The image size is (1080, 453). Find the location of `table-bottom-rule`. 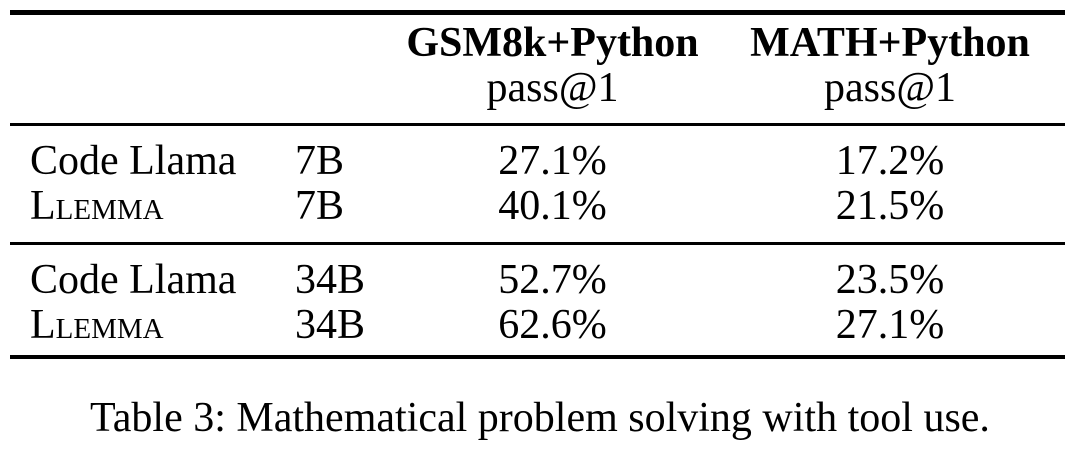

table-bottom-rule is located at coordinates (537, 357).